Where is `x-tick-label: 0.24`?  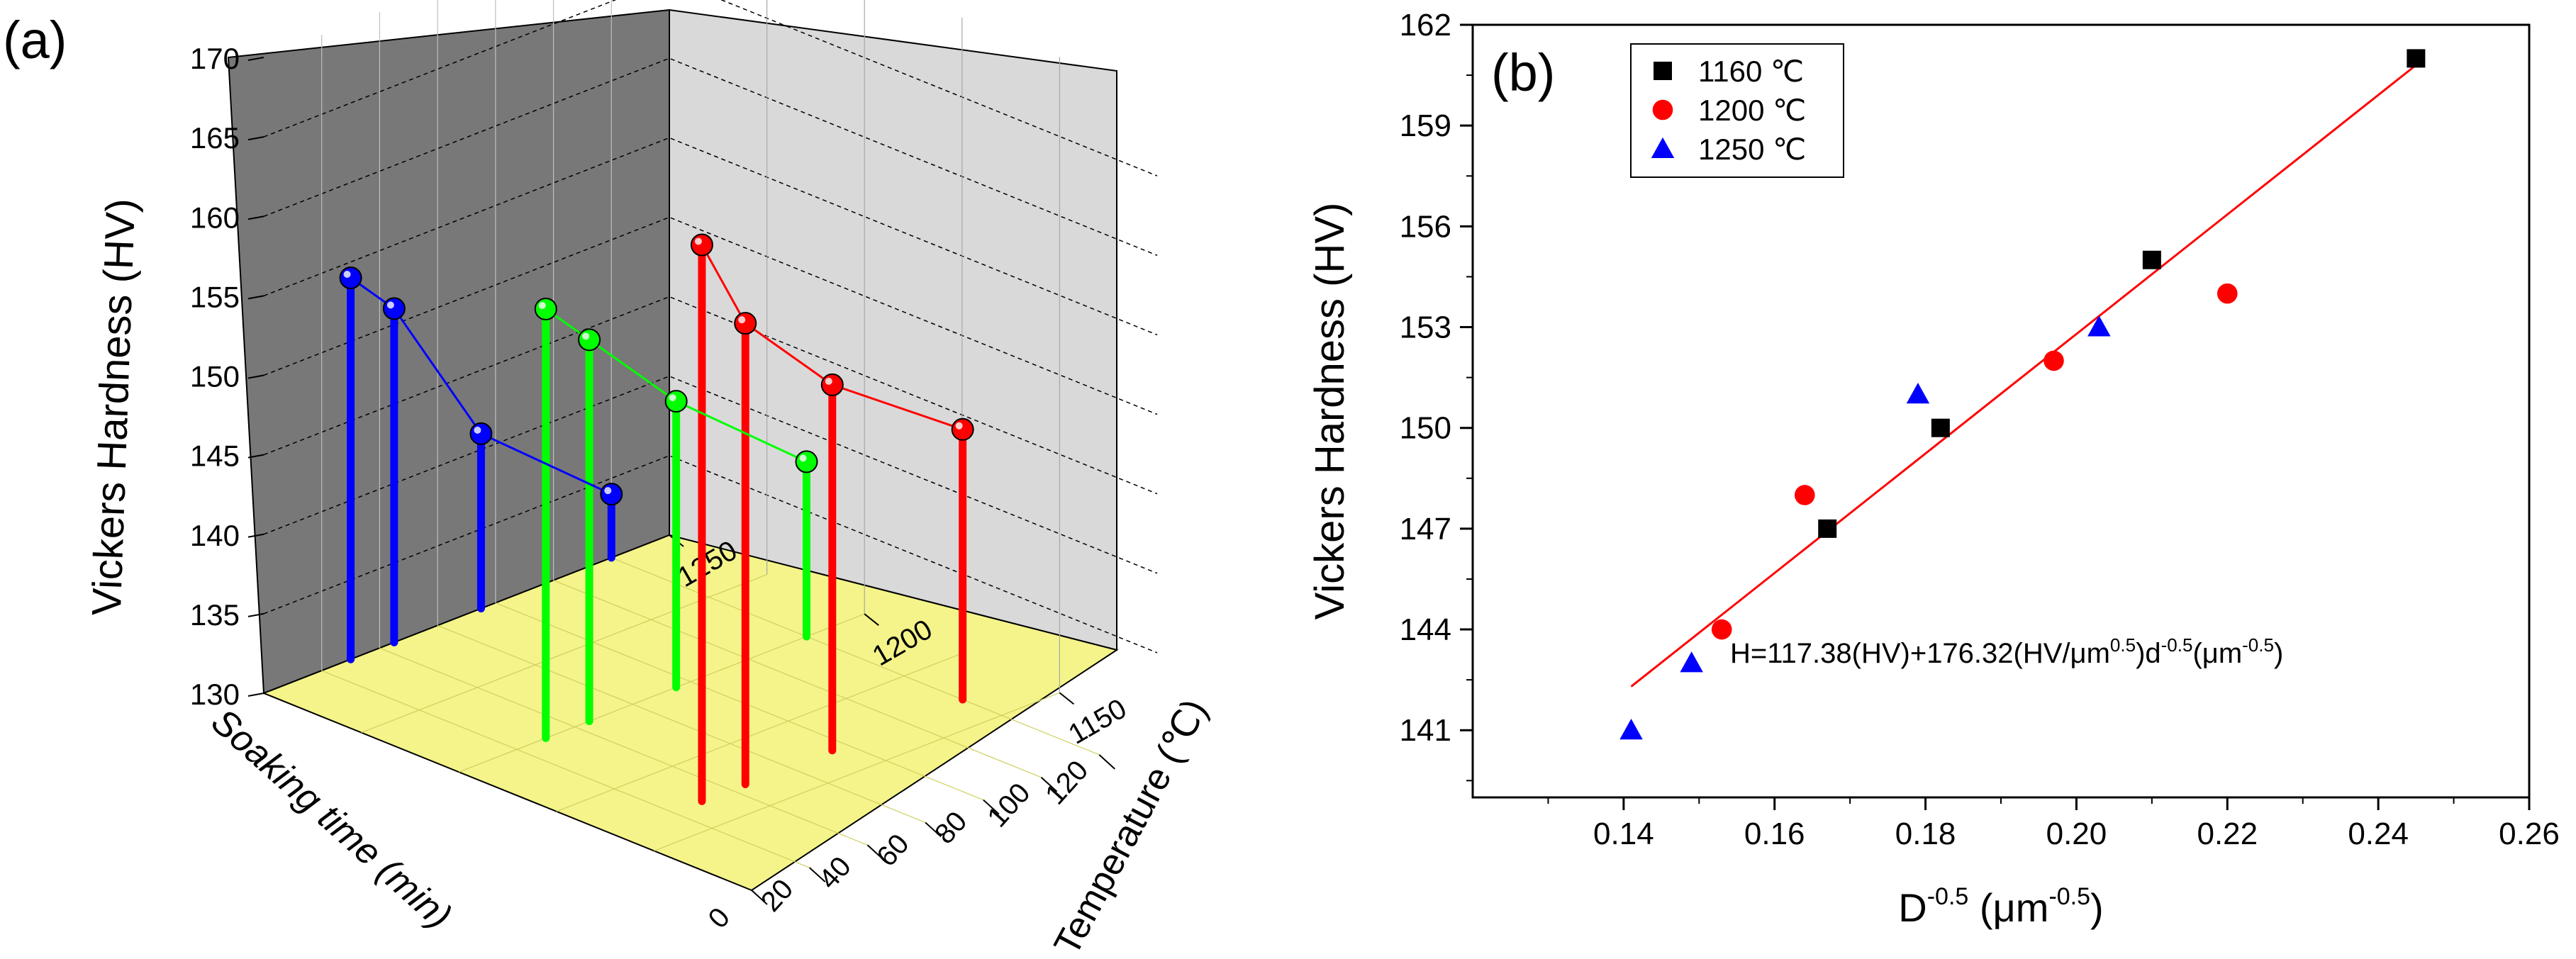
x-tick-label: 0.24 is located at coordinates (2378, 834).